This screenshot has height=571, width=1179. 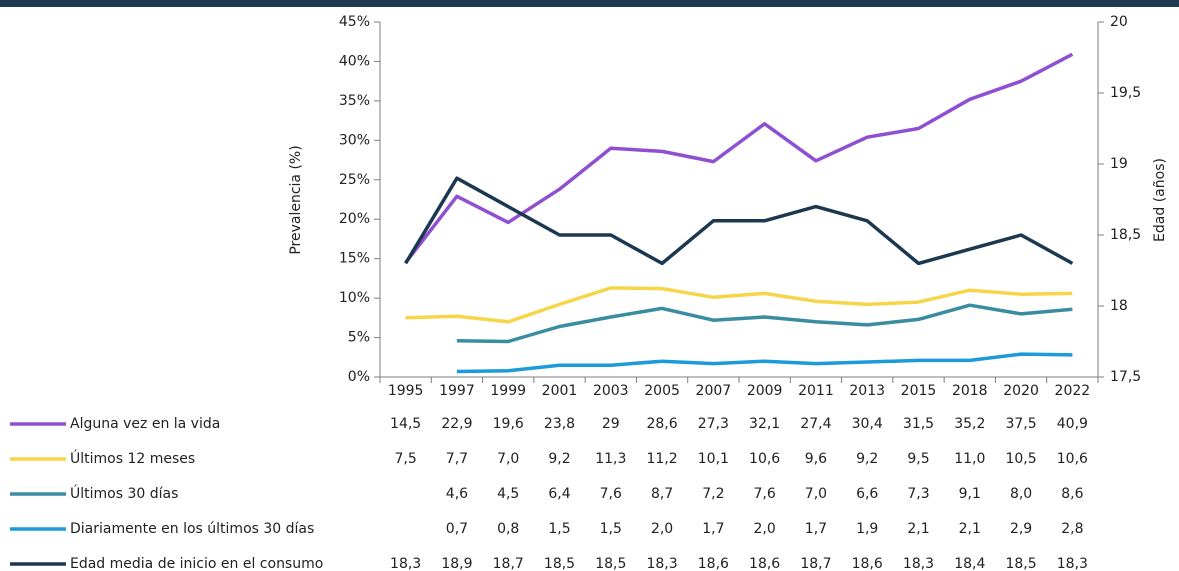 What do you see at coordinates (124, 493) in the screenshot?
I see `legend-label: Últimos 30 días` at bounding box center [124, 493].